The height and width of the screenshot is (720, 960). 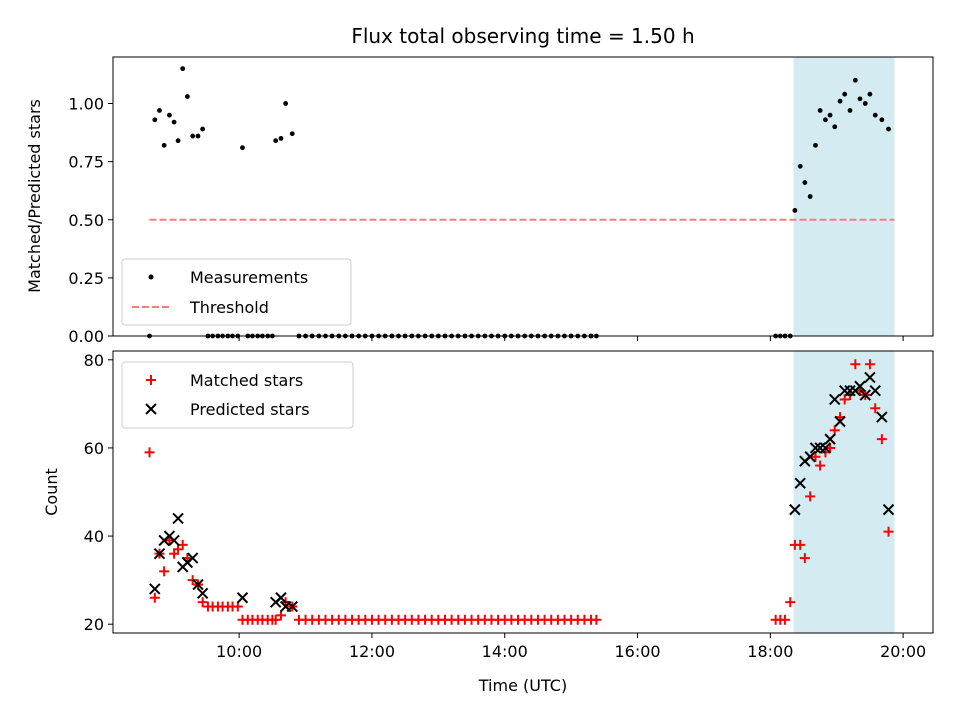 I want to click on bottom-shaded-region, so click(x=844, y=492).